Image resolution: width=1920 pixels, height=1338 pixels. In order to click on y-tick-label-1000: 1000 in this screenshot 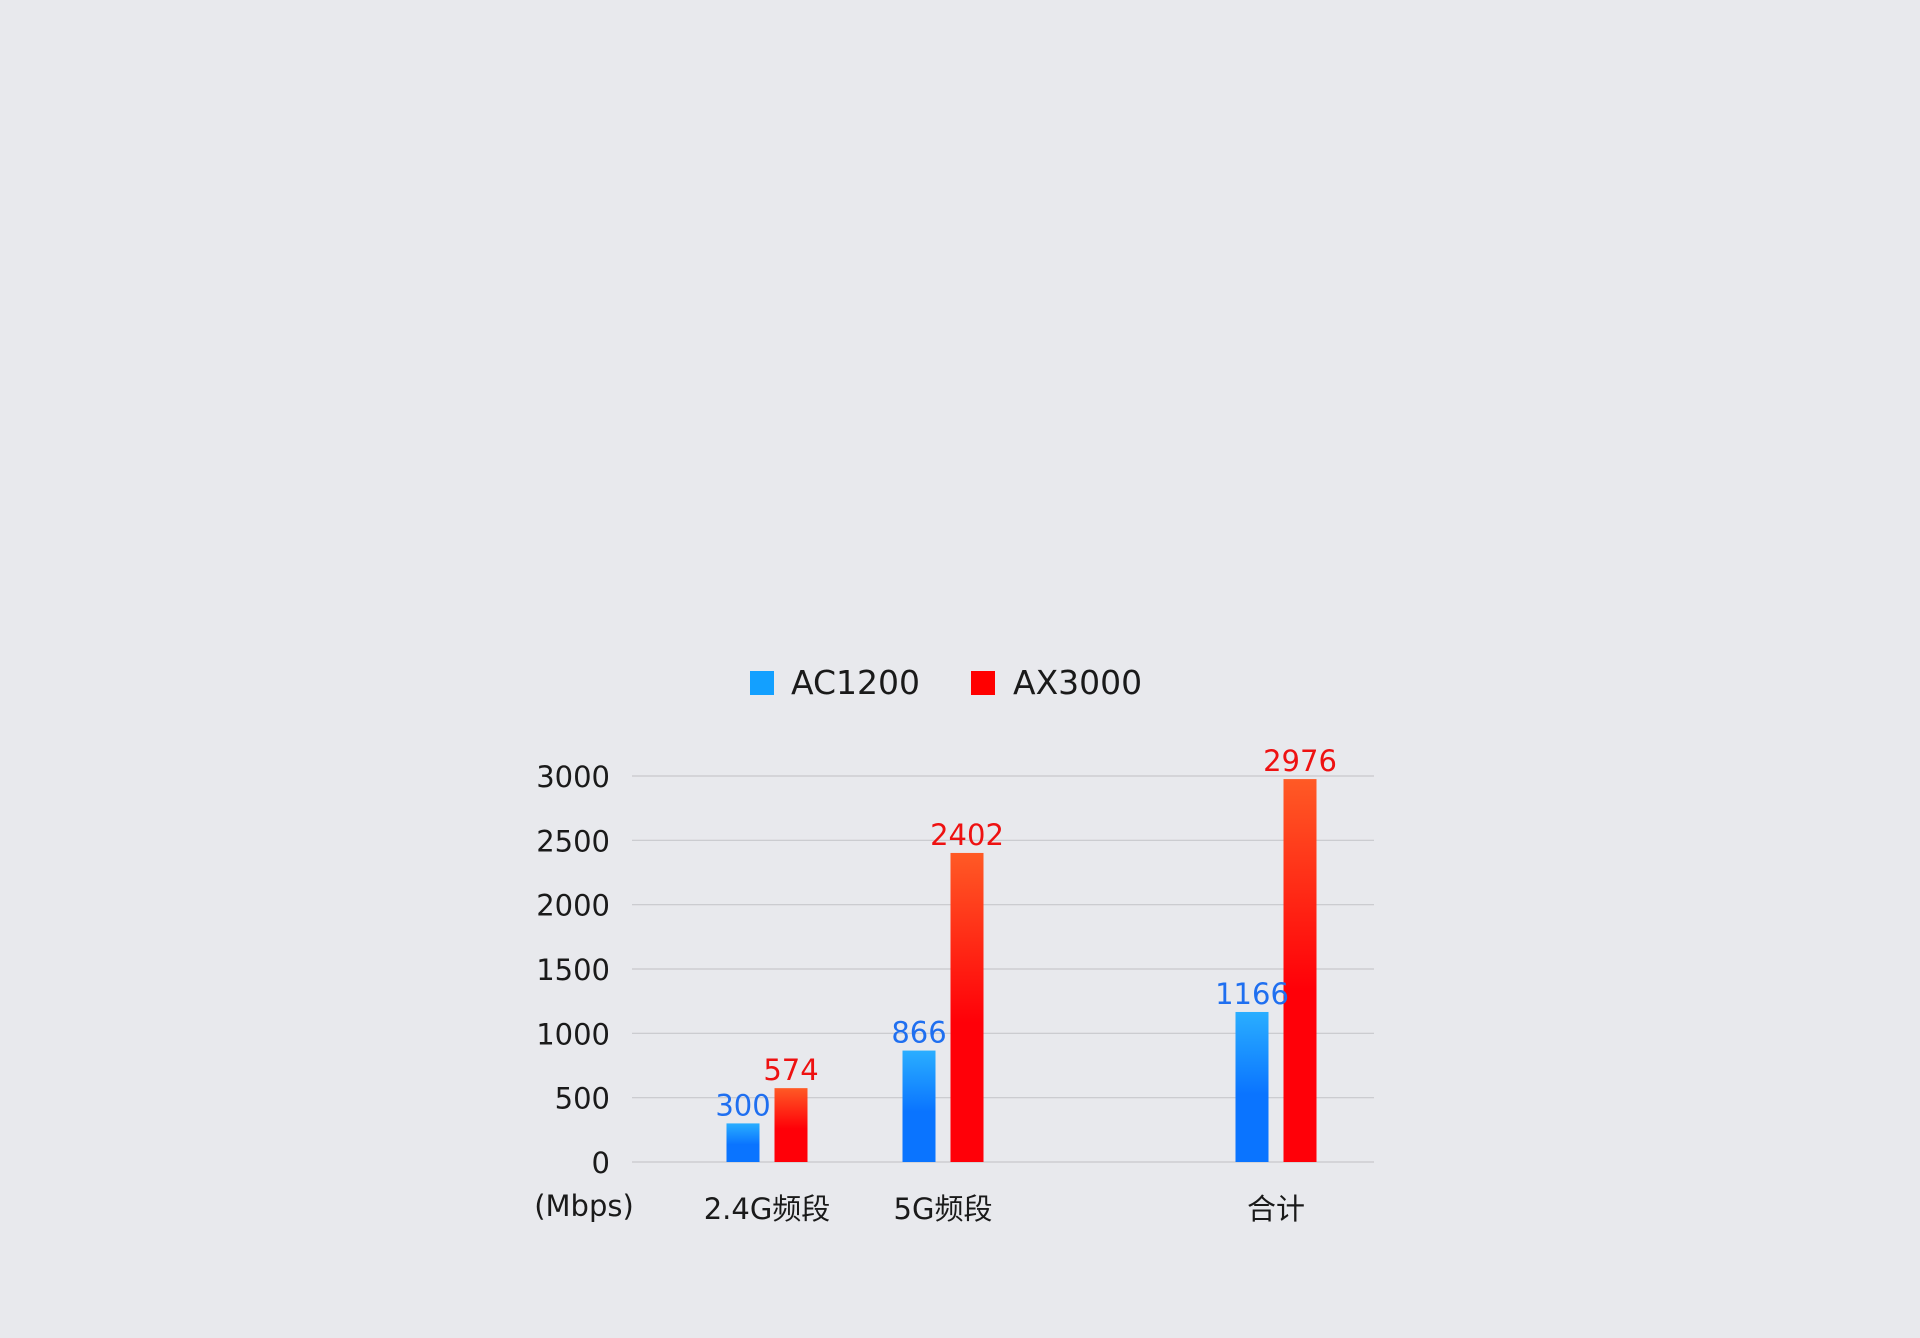, I will do `click(573, 1034)`.